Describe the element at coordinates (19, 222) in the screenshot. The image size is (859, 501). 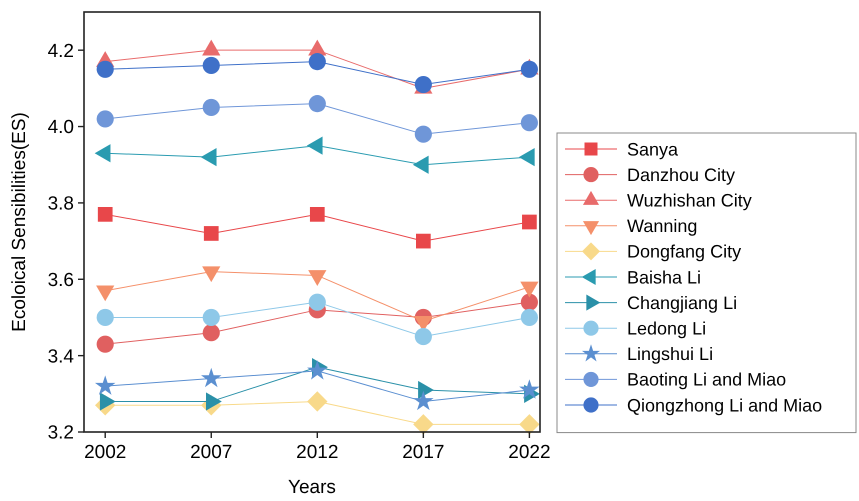
I see `y-axis-title: Ecoloical Sensibilities(ES)` at that location.